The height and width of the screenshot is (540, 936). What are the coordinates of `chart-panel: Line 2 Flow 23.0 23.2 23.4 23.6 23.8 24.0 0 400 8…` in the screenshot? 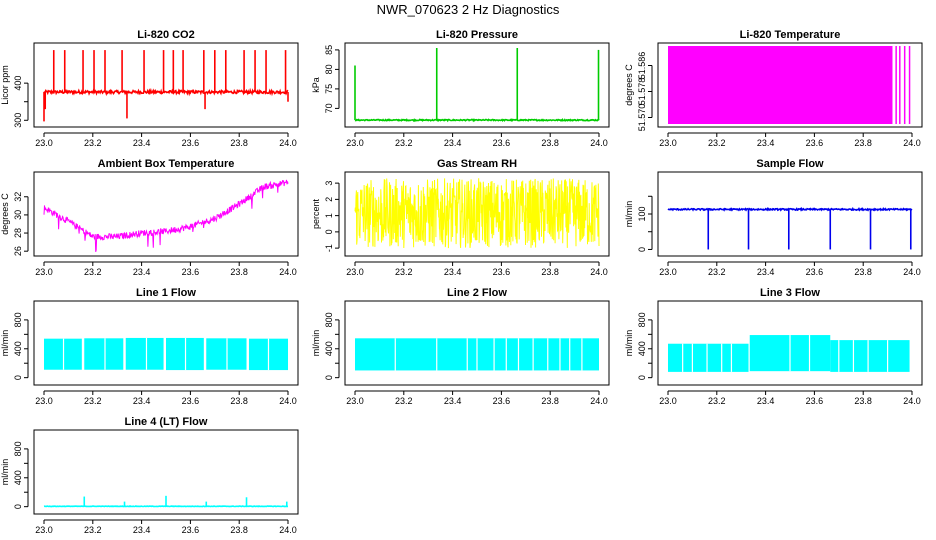 It's located at (460, 346).